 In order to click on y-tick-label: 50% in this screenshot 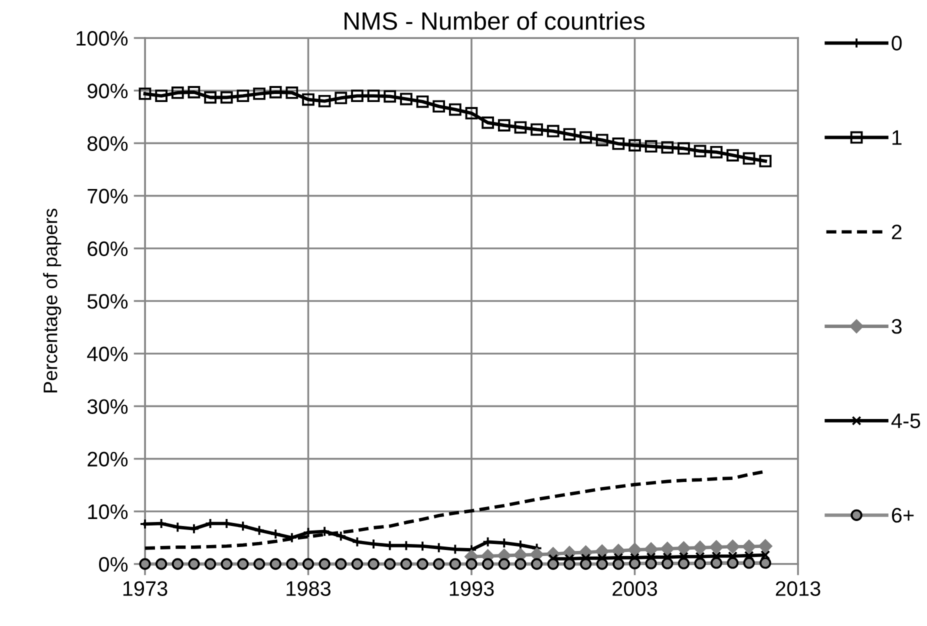, I will do `click(107, 301)`.